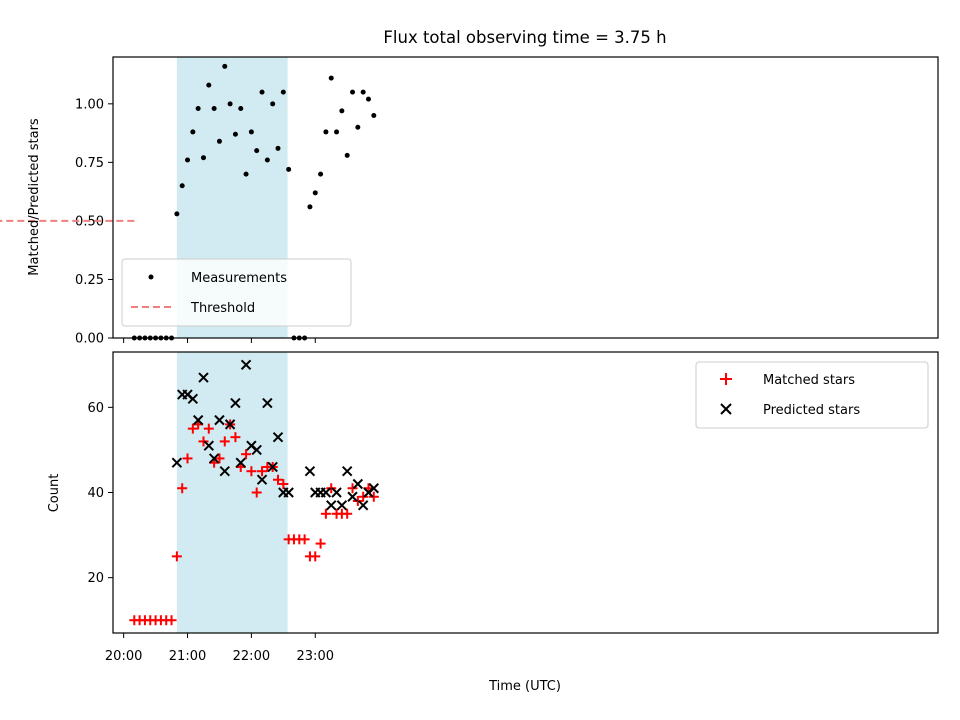  I want to click on bottom-y-axis-label: Count, so click(54, 493).